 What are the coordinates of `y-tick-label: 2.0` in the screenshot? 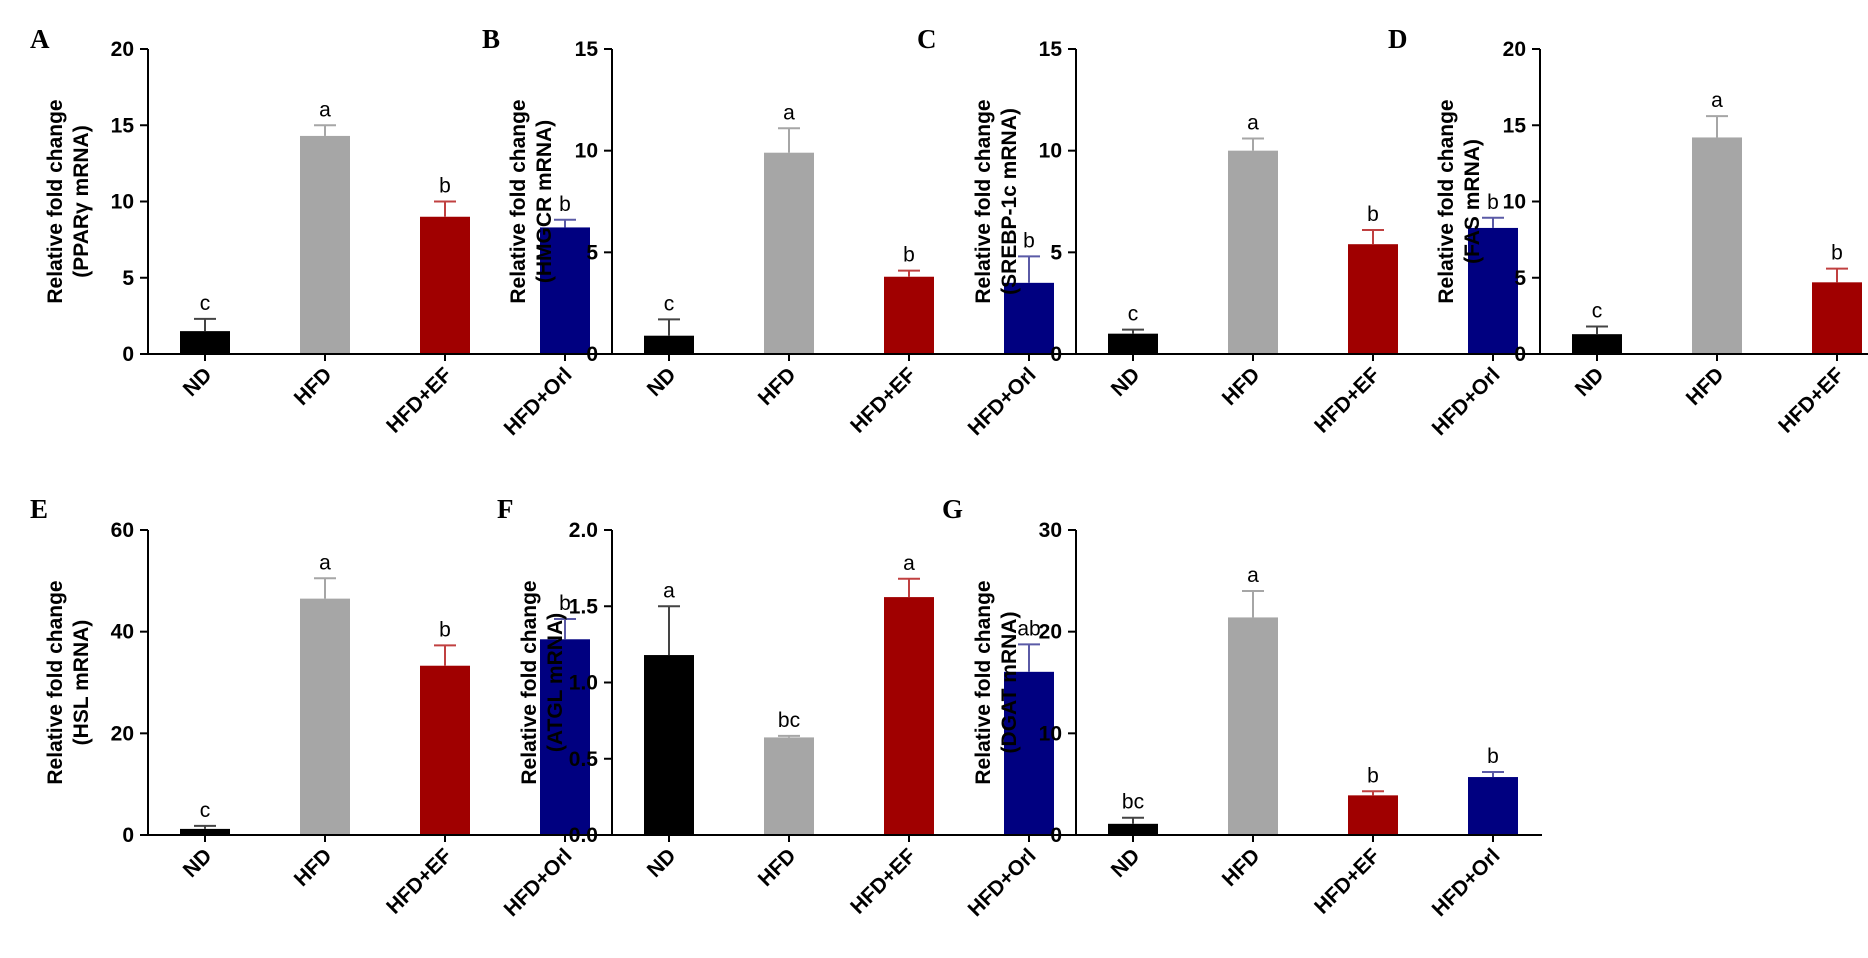 It's located at (583, 530).